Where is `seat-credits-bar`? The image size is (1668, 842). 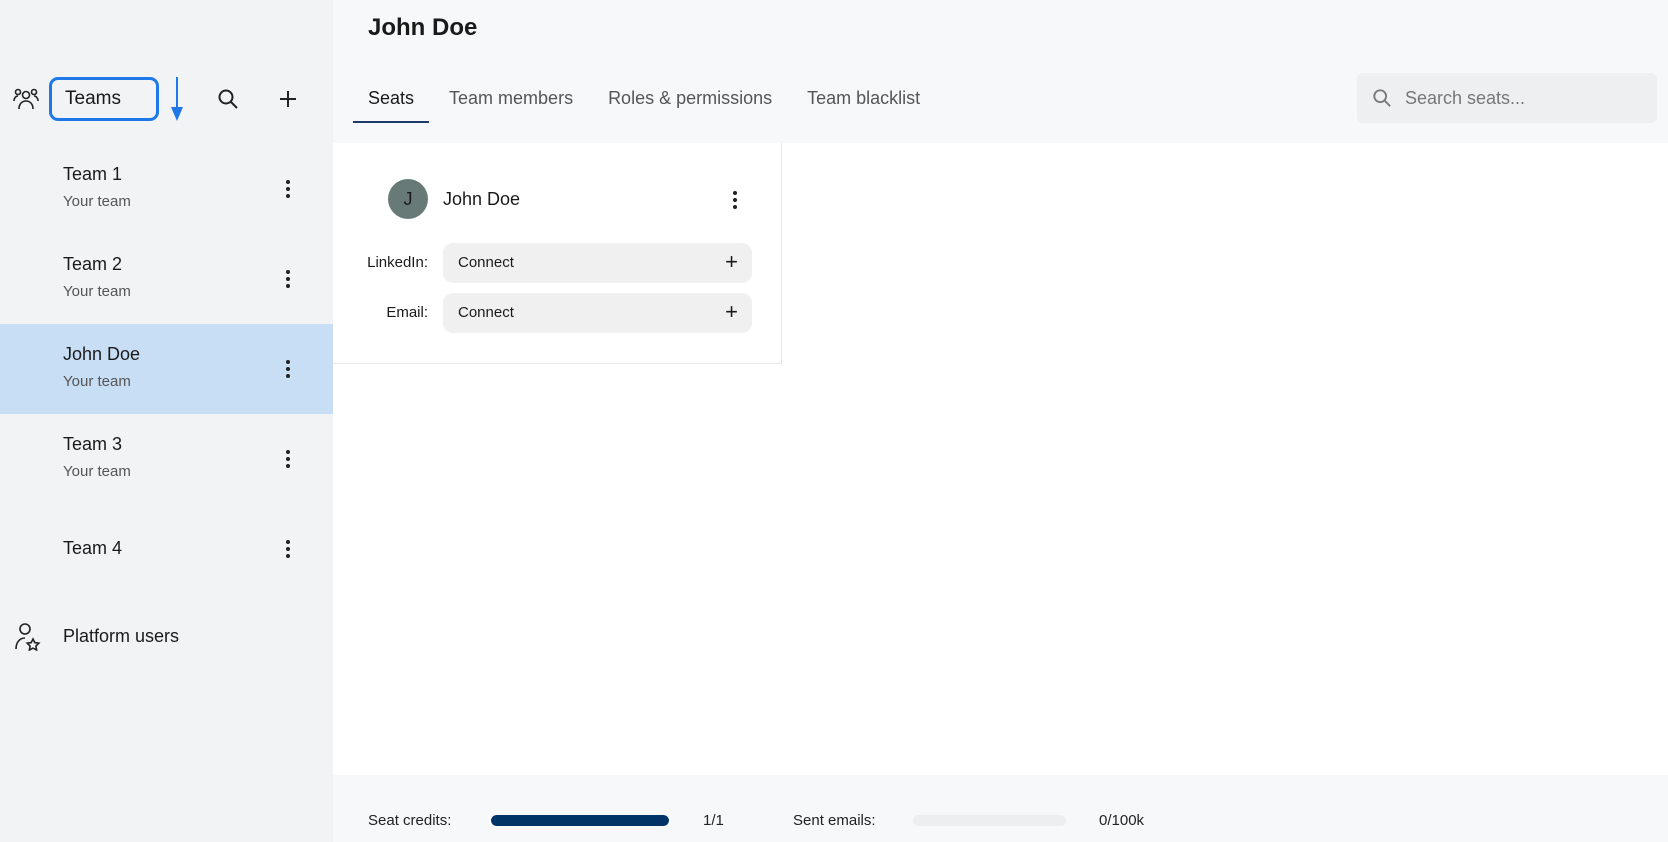 seat-credits-bar is located at coordinates (580, 820).